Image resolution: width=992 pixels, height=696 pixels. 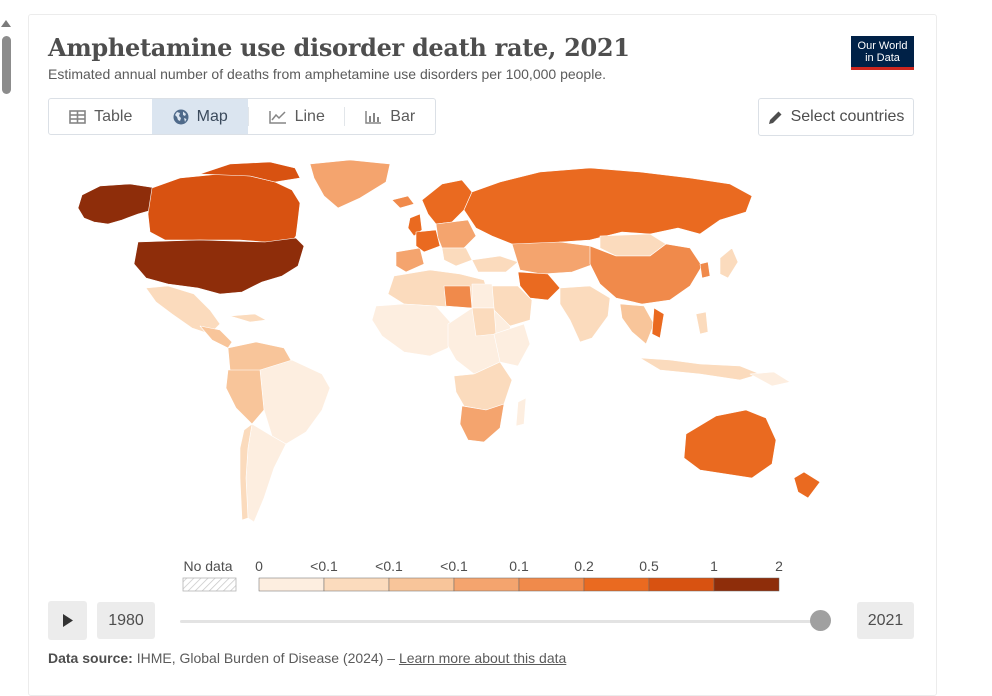 I want to click on country-alaska, so click(x=117, y=204).